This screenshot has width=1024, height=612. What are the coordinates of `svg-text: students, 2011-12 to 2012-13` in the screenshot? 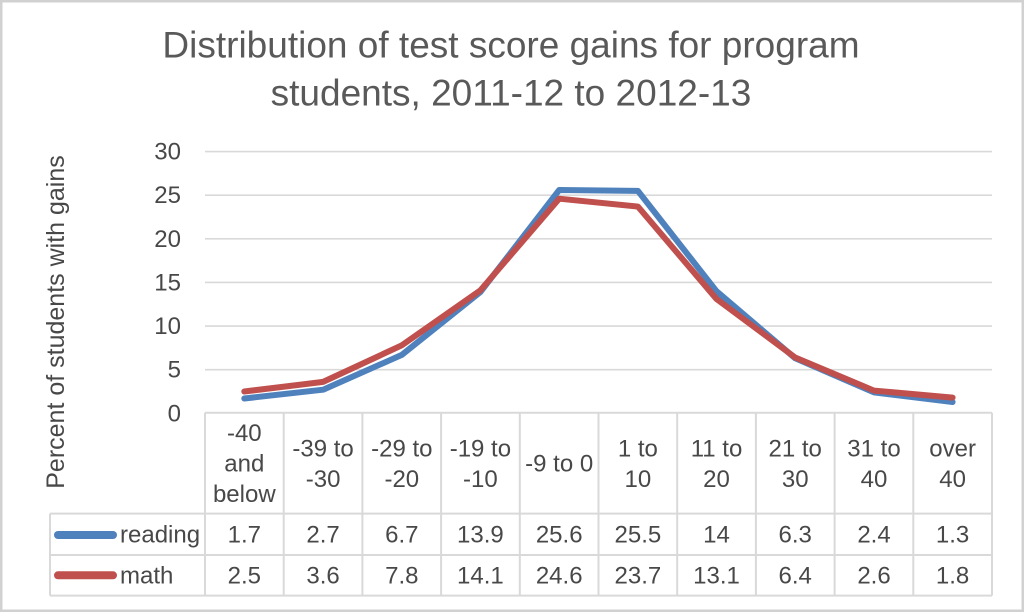 It's located at (511, 93).